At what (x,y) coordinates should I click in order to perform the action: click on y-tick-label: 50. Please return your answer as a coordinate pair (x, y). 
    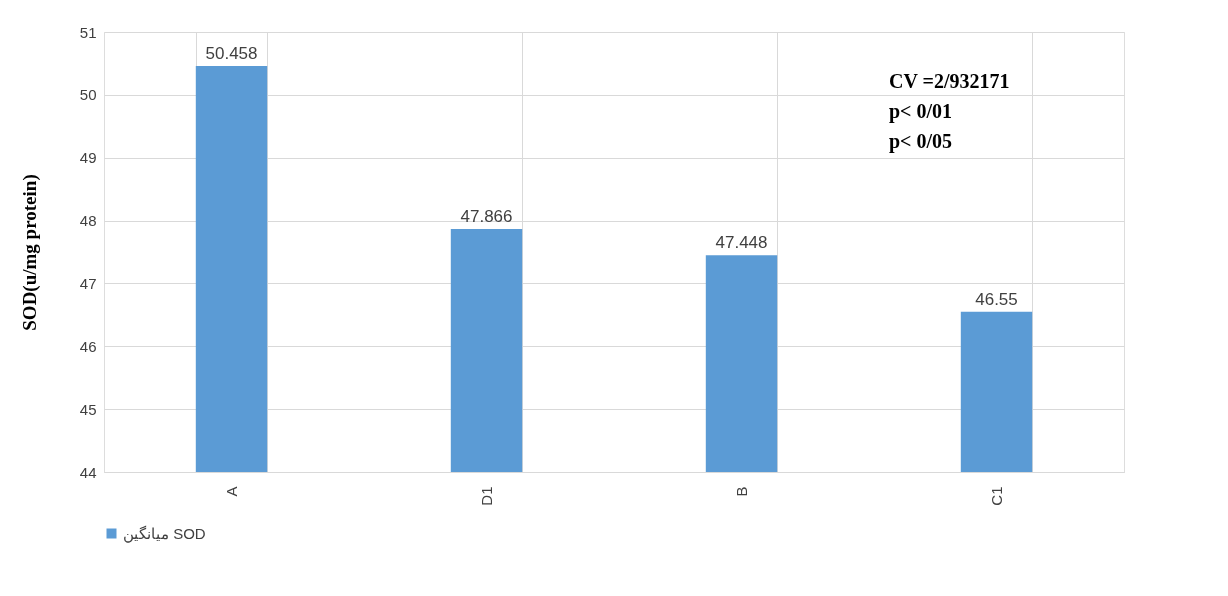
    Looking at the image, I should click on (88, 95).